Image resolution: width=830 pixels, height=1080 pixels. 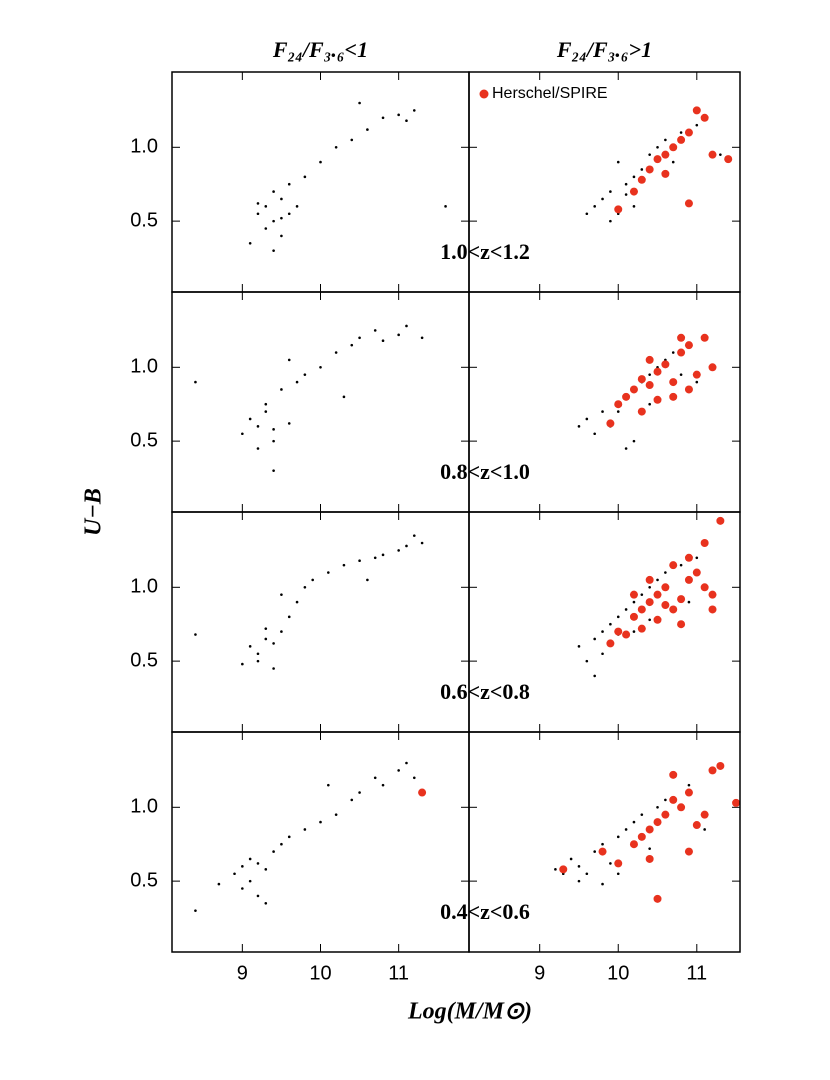 What do you see at coordinates (94, 512) in the screenshot?
I see `y-axis-label: U−B` at bounding box center [94, 512].